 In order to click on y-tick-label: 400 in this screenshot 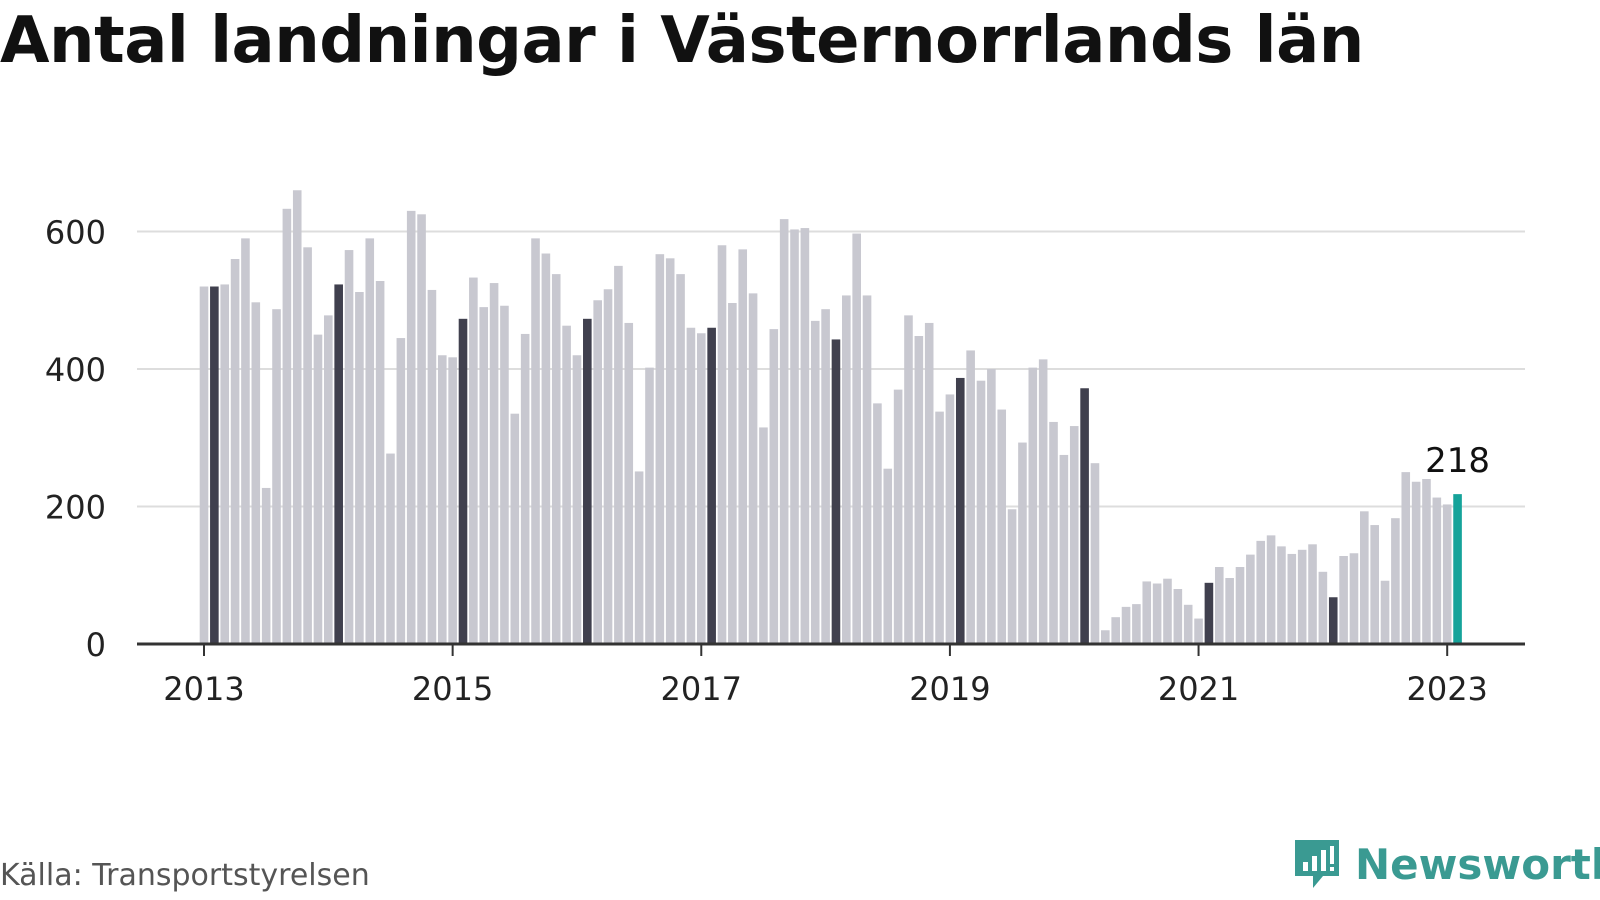, I will do `click(75, 370)`.